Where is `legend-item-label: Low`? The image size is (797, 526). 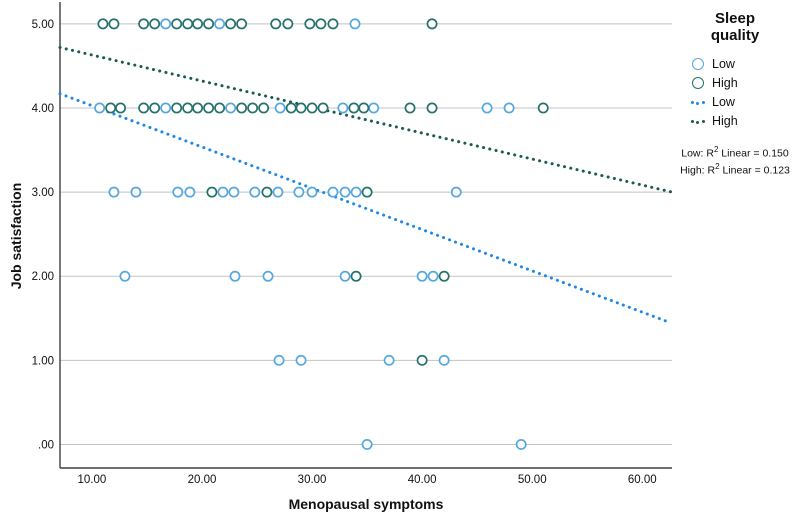
legend-item-label: Low is located at coordinates (723, 64).